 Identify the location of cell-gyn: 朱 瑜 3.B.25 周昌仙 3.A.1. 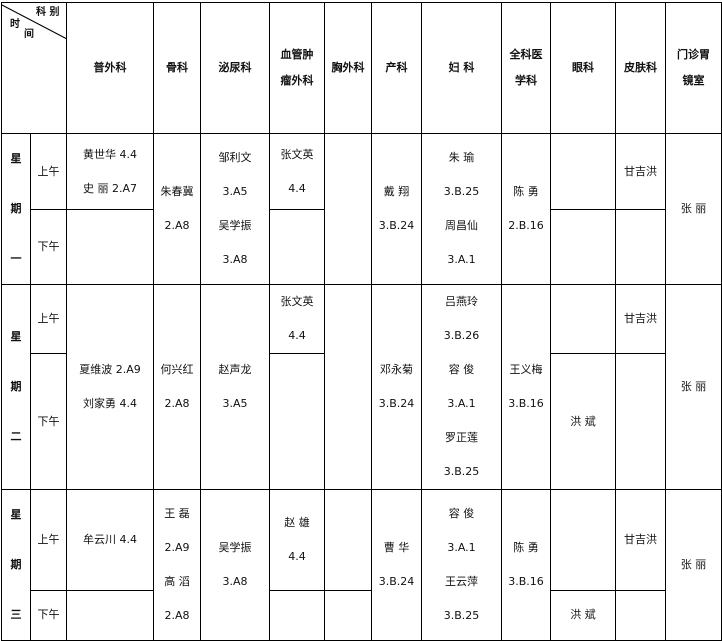
(461, 209).